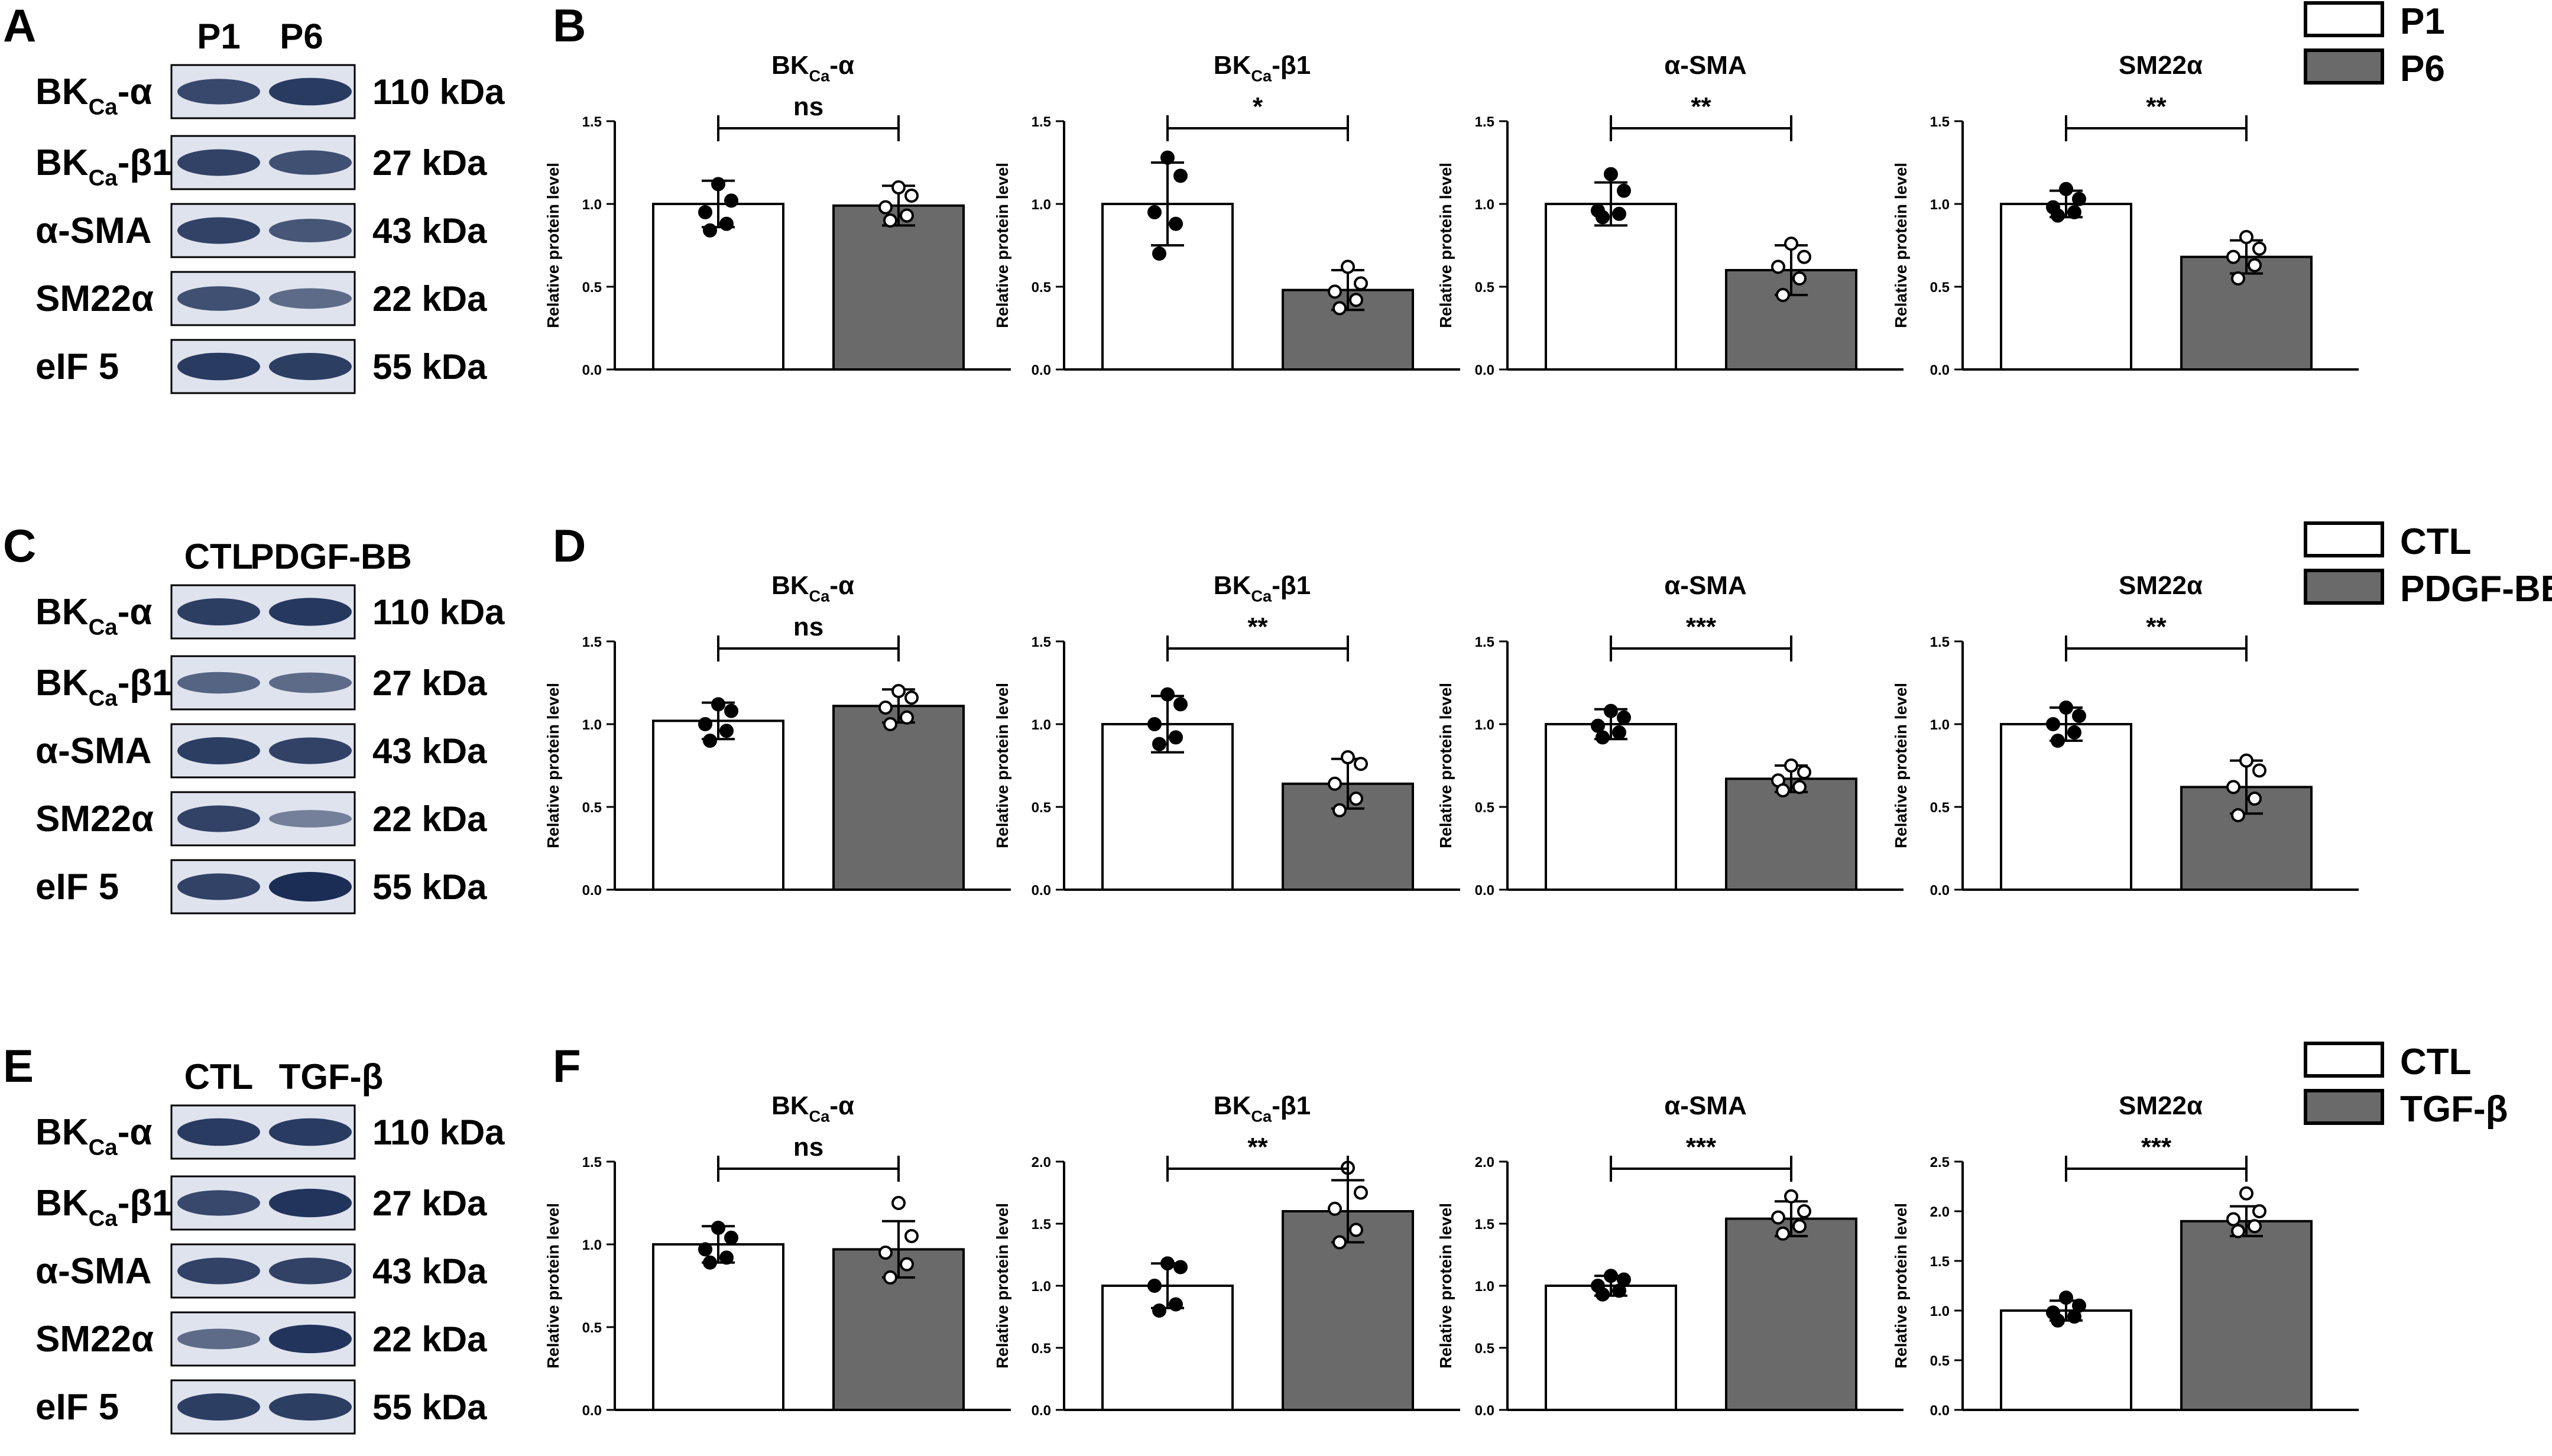 Image resolution: width=2552 pixels, height=1456 pixels. Describe the element at coordinates (2476, 589) in the screenshot. I see `legend-label: PDGF-BB` at that location.